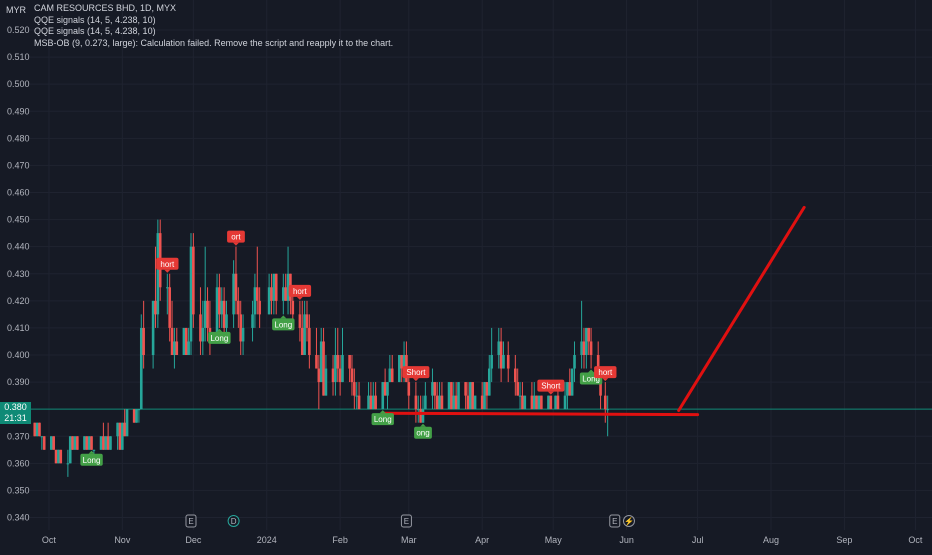 The image size is (932, 555). What do you see at coordinates (95, 31) in the screenshot?
I see `indicator-qqe-2: QQE signals (14, 5, 4.238, 10)` at bounding box center [95, 31].